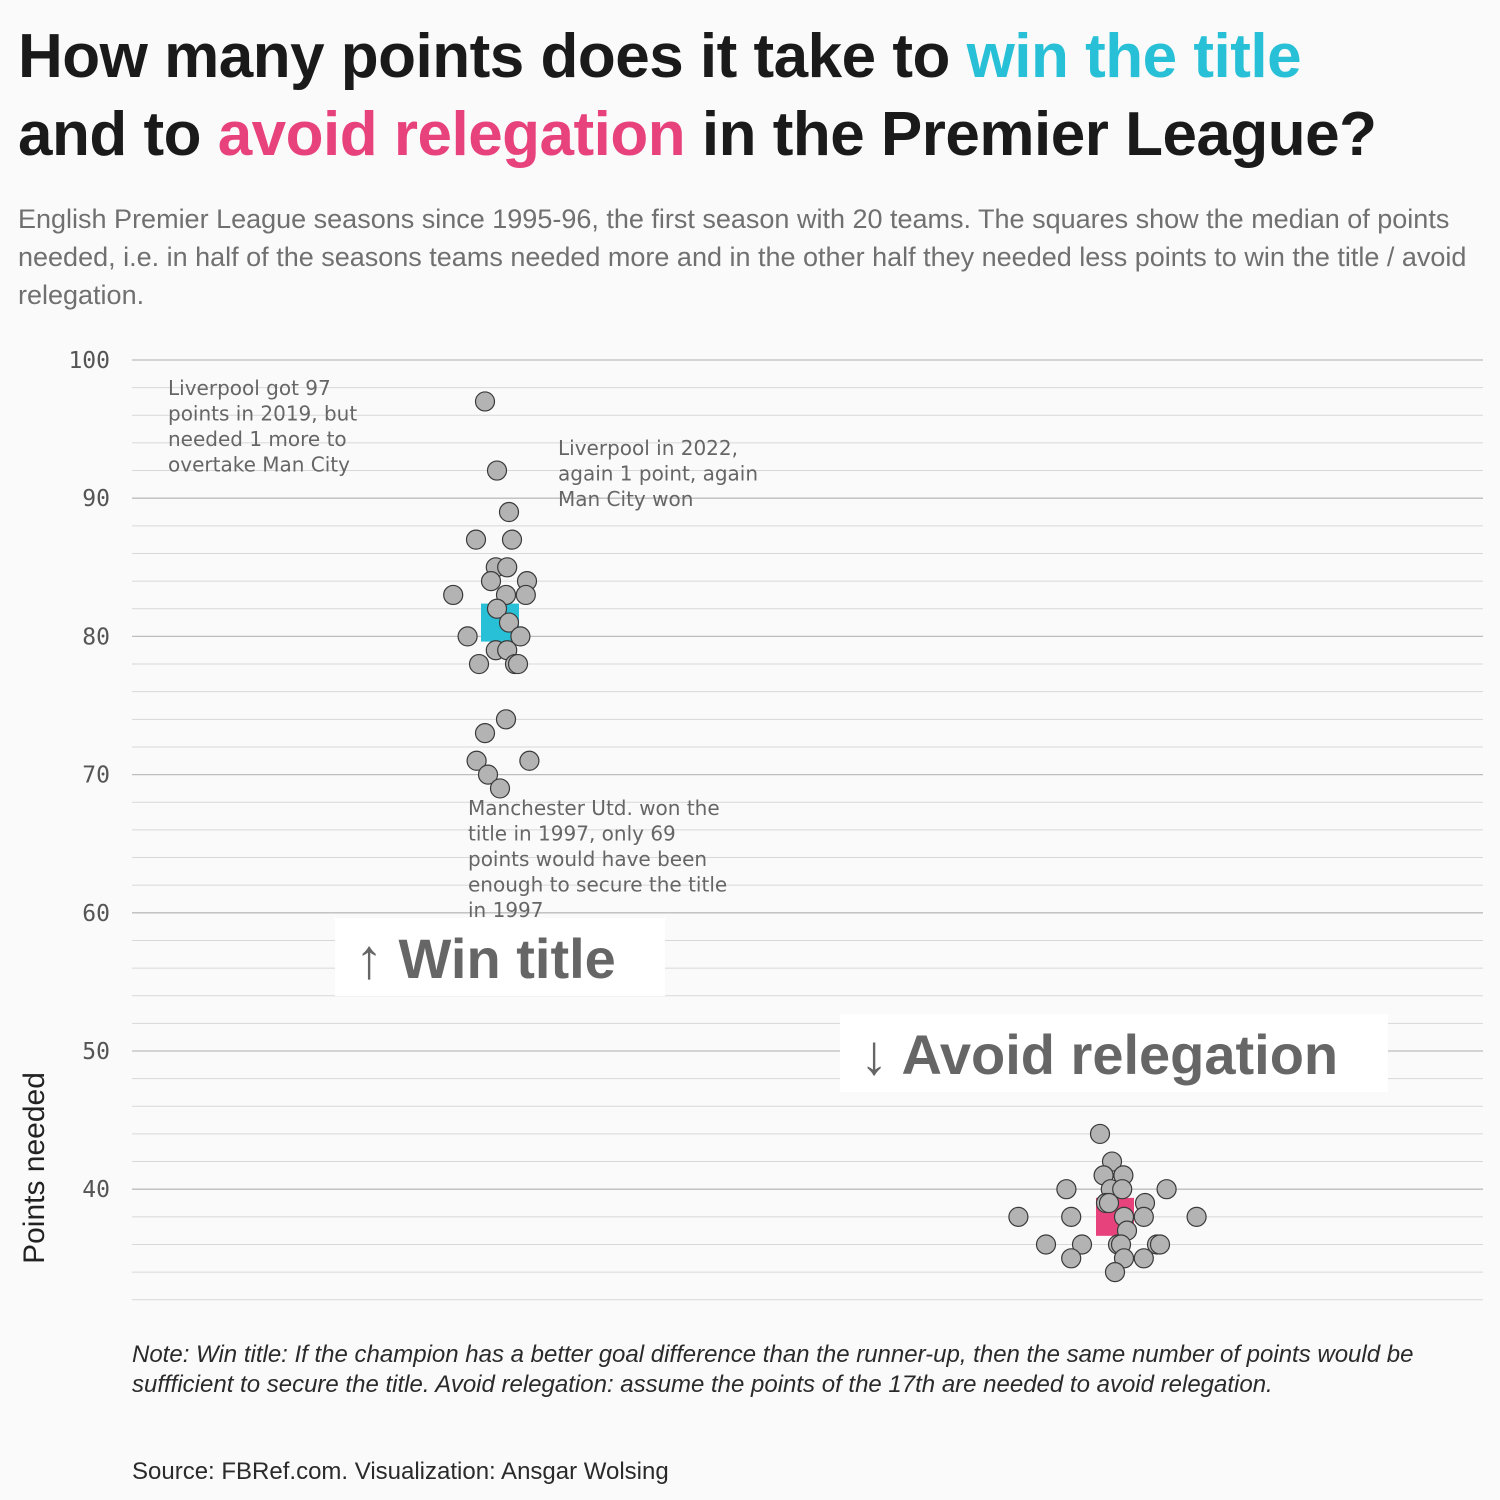  Describe the element at coordinates (451, 134) in the screenshot. I see `title-relegation-highlight: avoid relegation` at that location.